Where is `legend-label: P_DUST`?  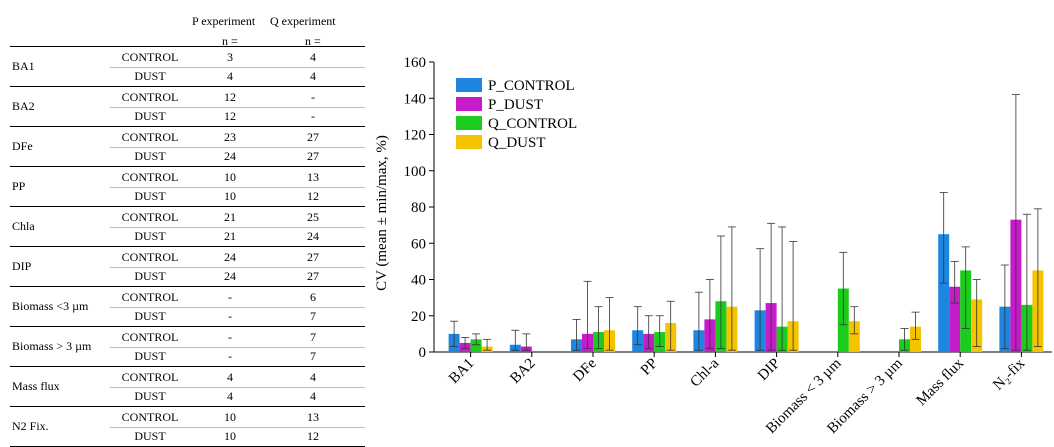
legend-label: P_DUST is located at coordinates (515, 105).